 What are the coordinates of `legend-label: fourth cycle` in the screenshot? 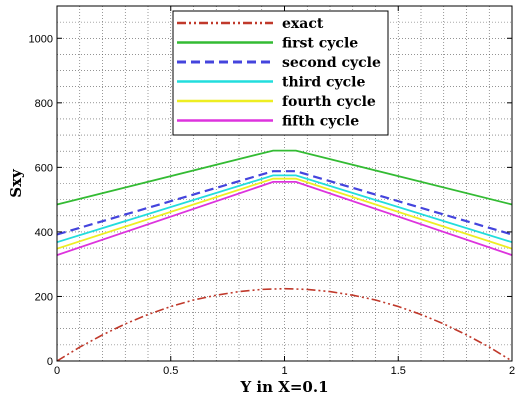 It's located at (329, 102).